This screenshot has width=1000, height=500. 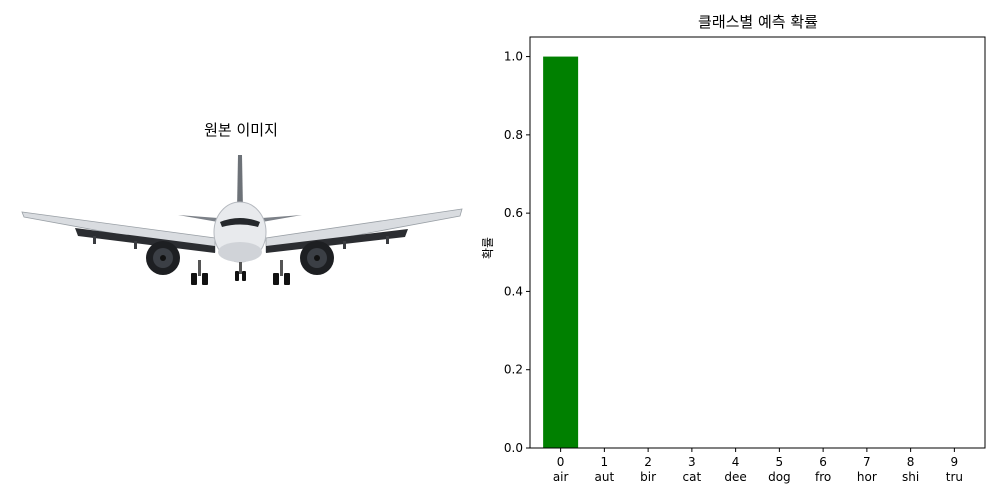 What do you see at coordinates (823, 462) in the screenshot?
I see `x-tick-index-label: 6` at bounding box center [823, 462].